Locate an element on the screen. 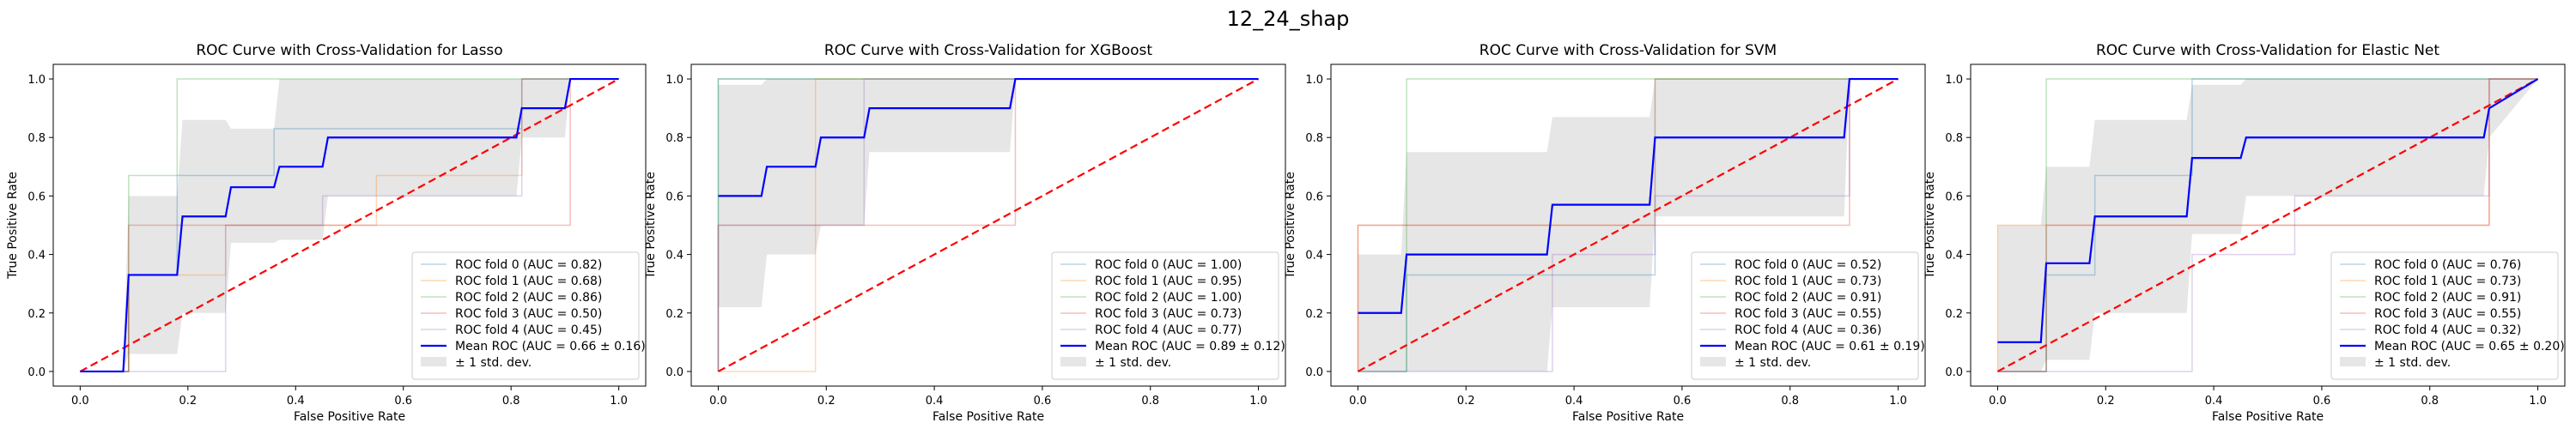  roc-fold-3-line is located at coordinates (2267, 225).